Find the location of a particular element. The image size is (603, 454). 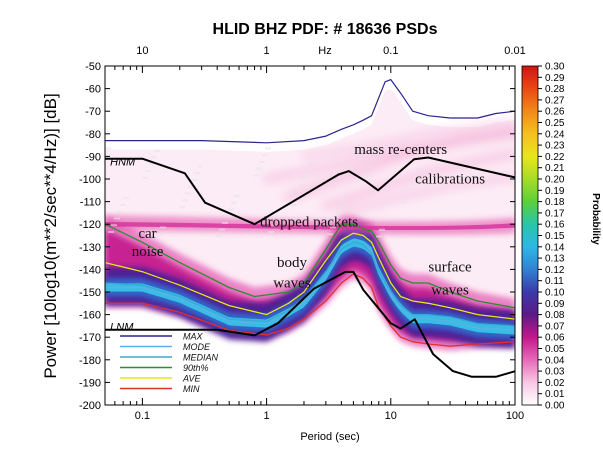

density-high is located at coordinates (310, 286).